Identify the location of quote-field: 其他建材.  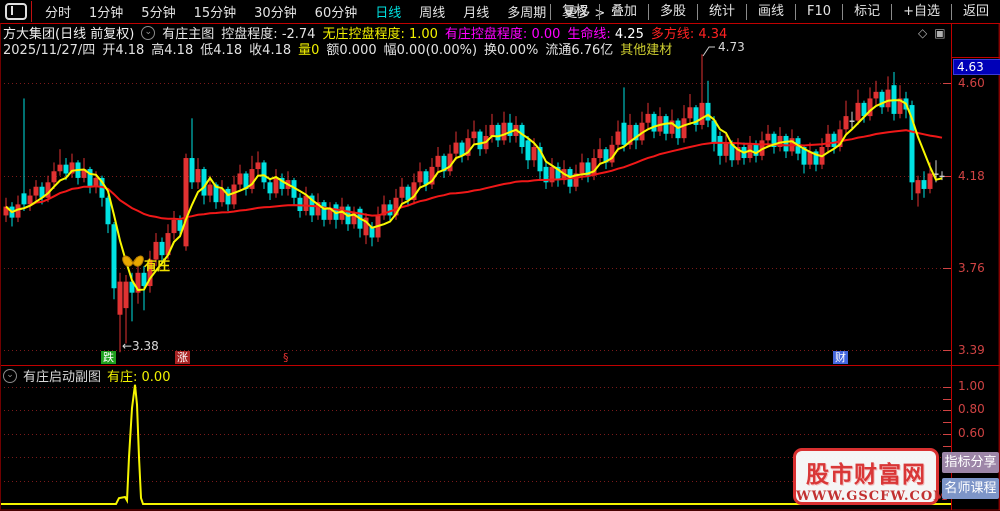
(646, 50).